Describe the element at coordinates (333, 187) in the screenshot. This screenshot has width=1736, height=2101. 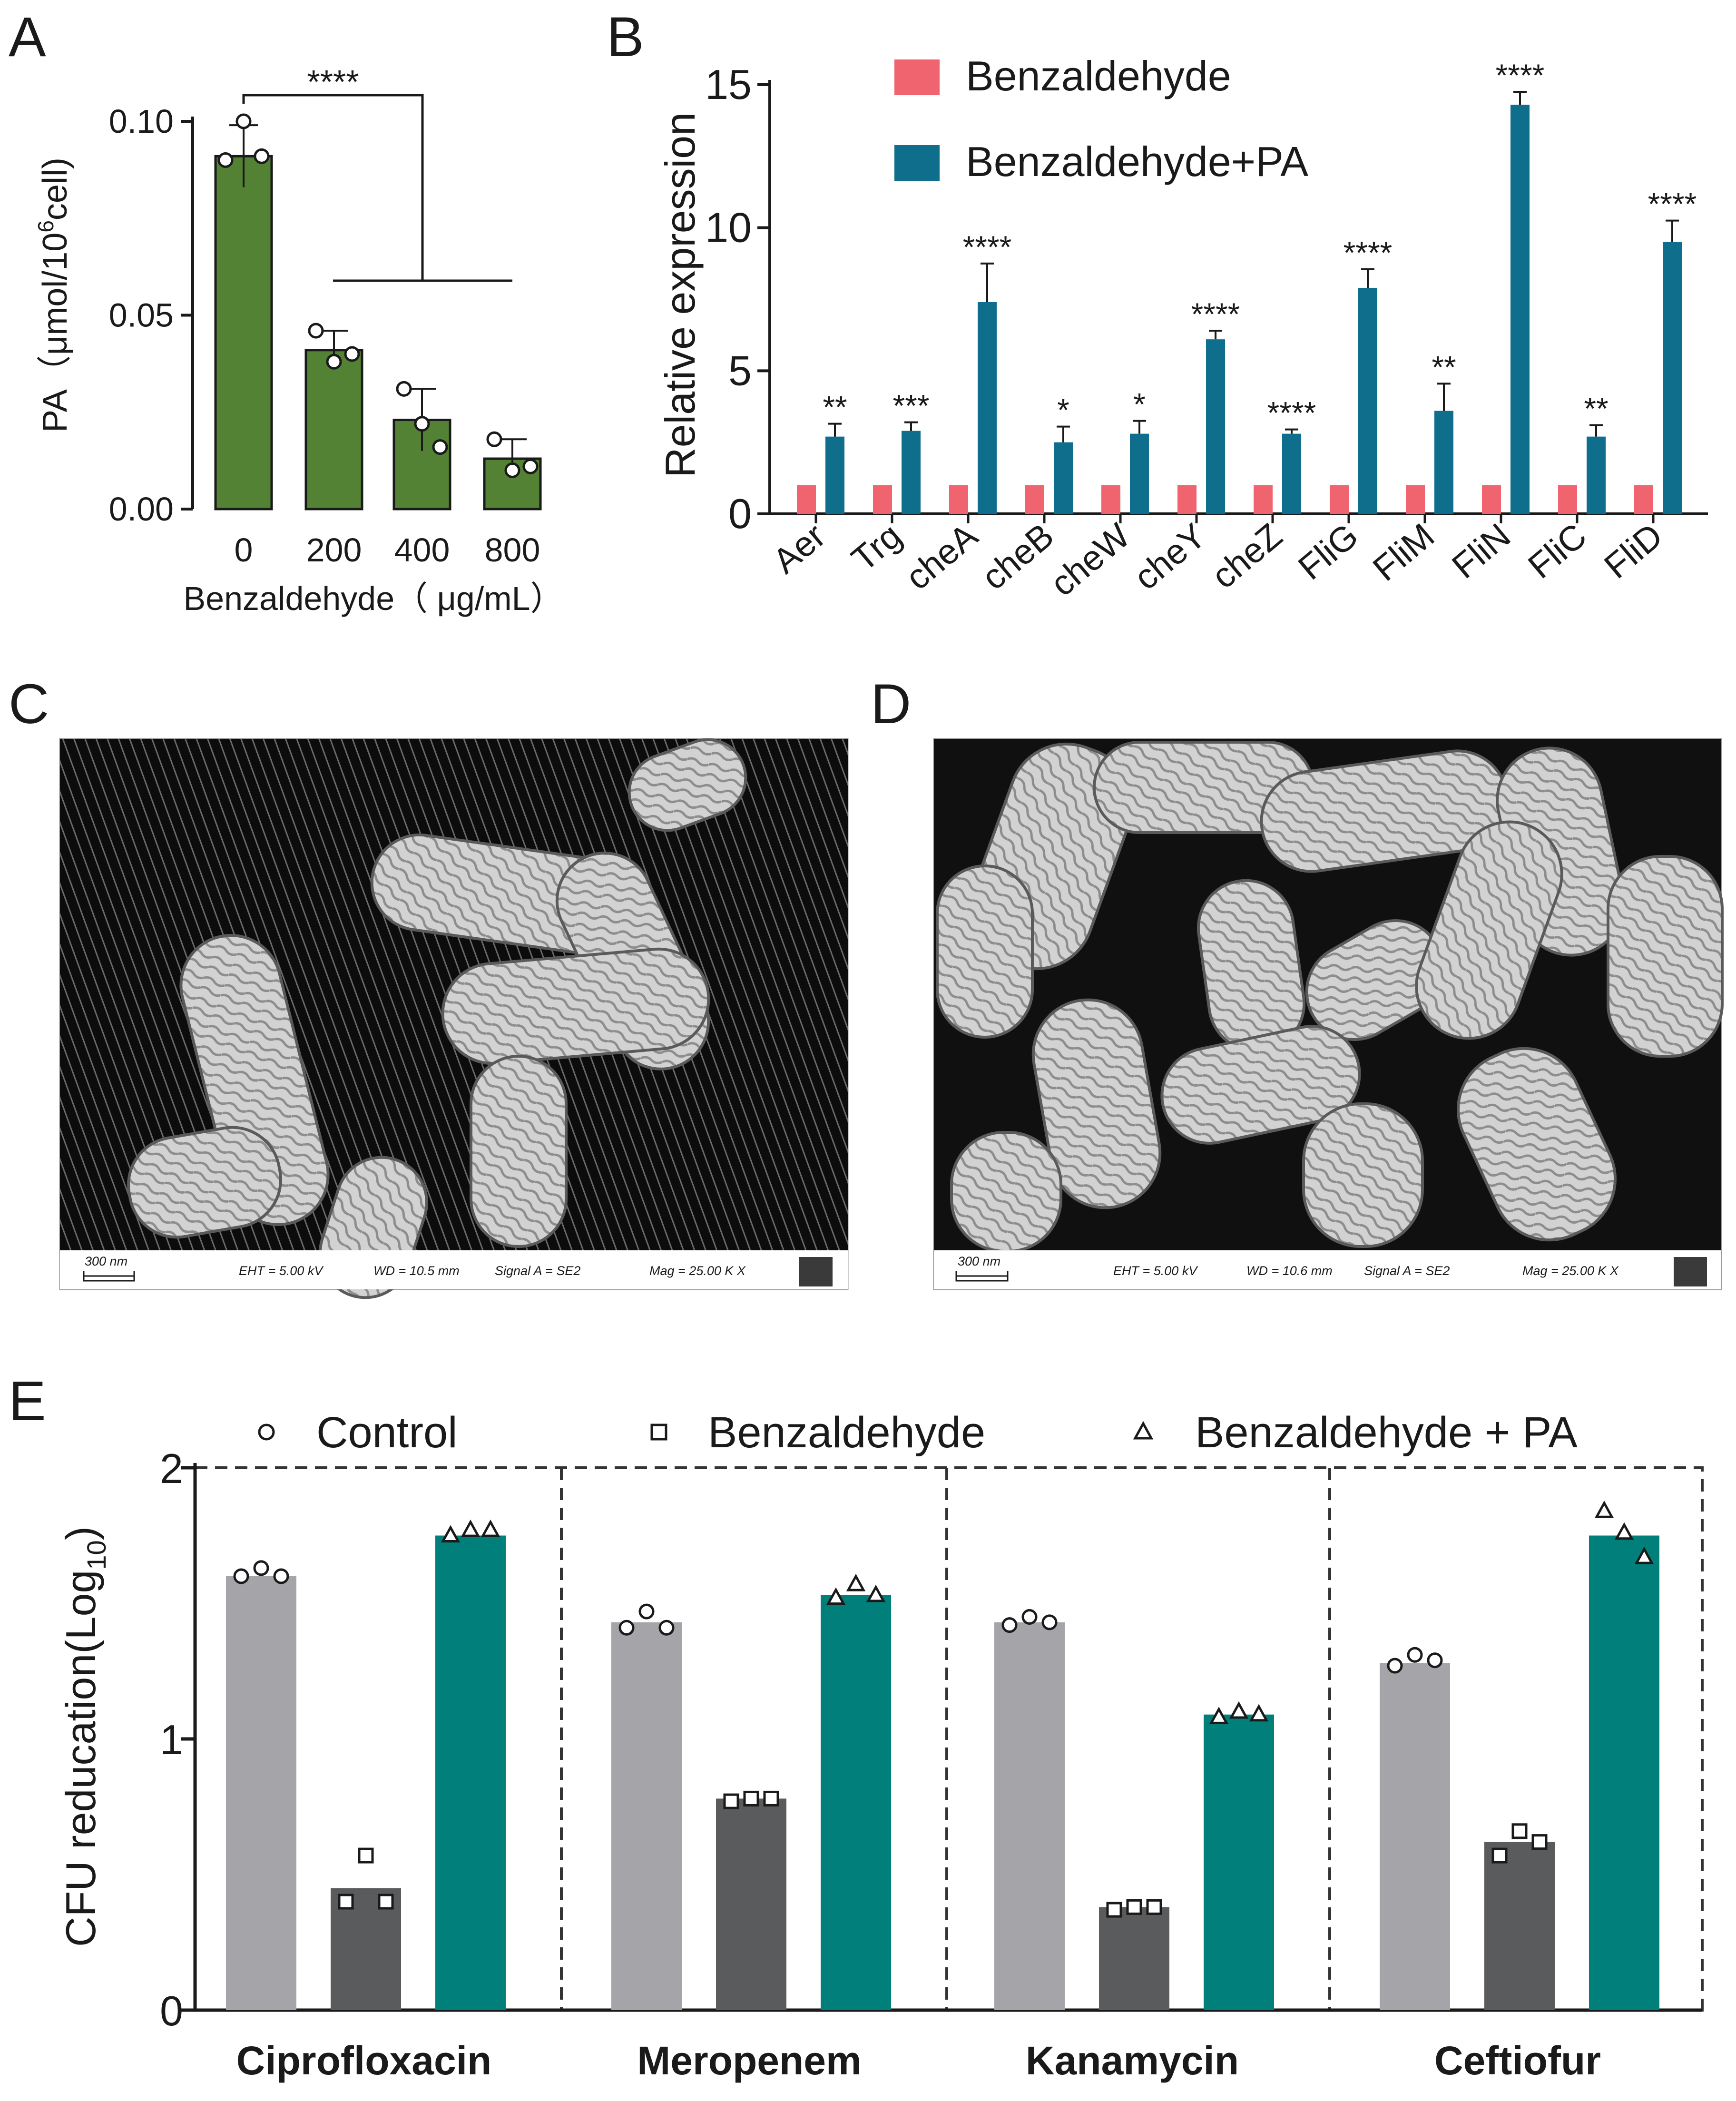
I see `chart-a-sig-bracket` at that location.